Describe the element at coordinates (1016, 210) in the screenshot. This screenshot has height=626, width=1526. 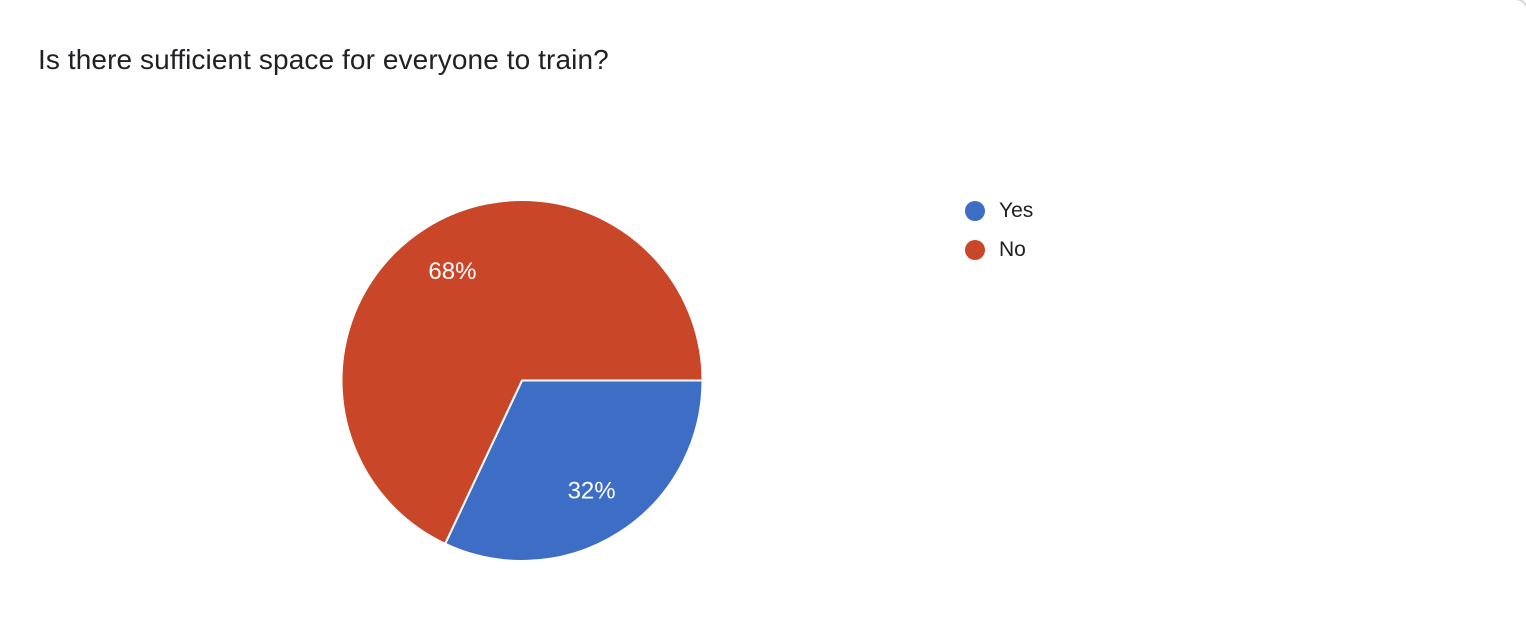
I see `legend-label-yes: Yes` at that location.